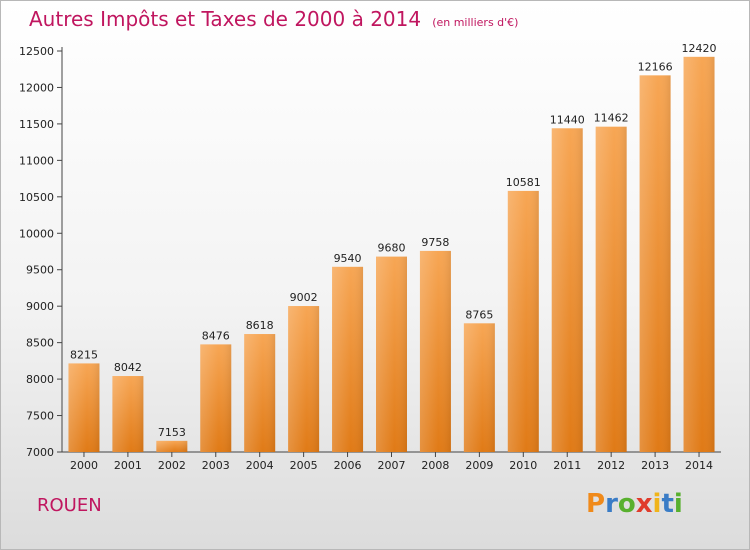 Image resolution: width=750 pixels, height=550 pixels. What do you see at coordinates (655, 465) in the screenshot?
I see `x-tick-label: 2013` at bounding box center [655, 465].